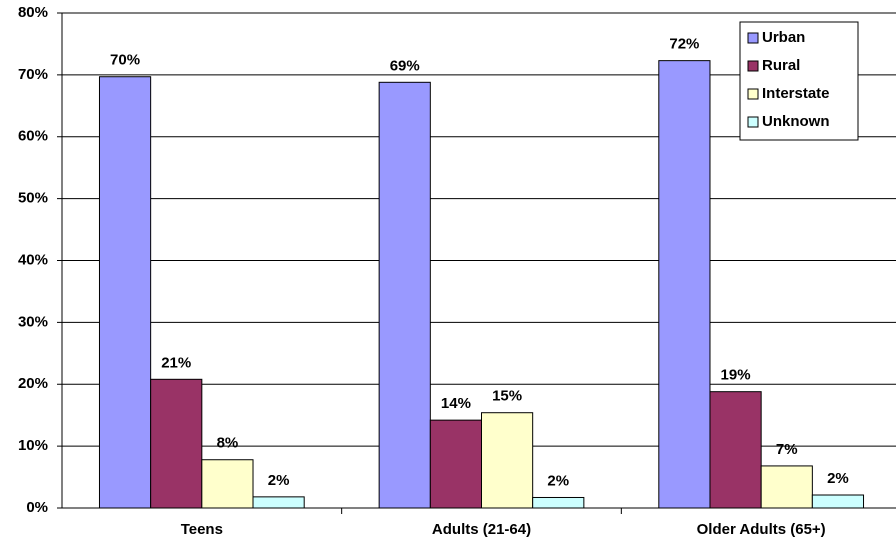 The height and width of the screenshot is (550, 896). What do you see at coordinates (176, 362) in the screenshot?
I see `value-label: 21%` at bounding box center [176, 362].